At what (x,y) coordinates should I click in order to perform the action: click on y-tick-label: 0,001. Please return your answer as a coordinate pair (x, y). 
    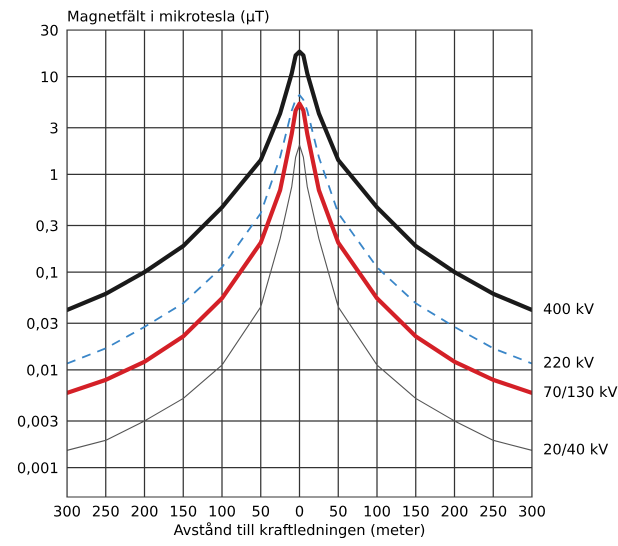
    Looking at the image, I should click on (38, 468).